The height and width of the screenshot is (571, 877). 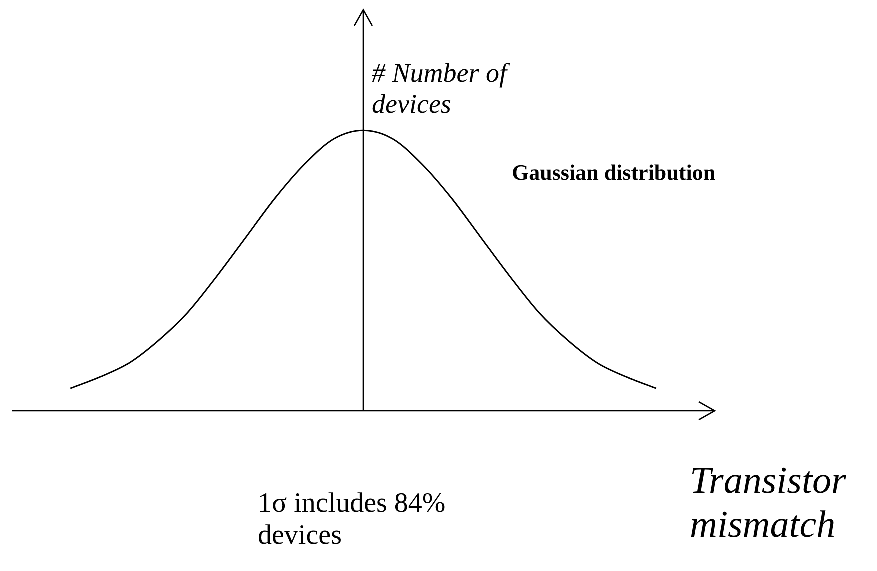 What do you see at coordinates (769, 504) in the screenshot?
I see `x-axis-title: Transistor mismatch` at bounding box center [769, 504].